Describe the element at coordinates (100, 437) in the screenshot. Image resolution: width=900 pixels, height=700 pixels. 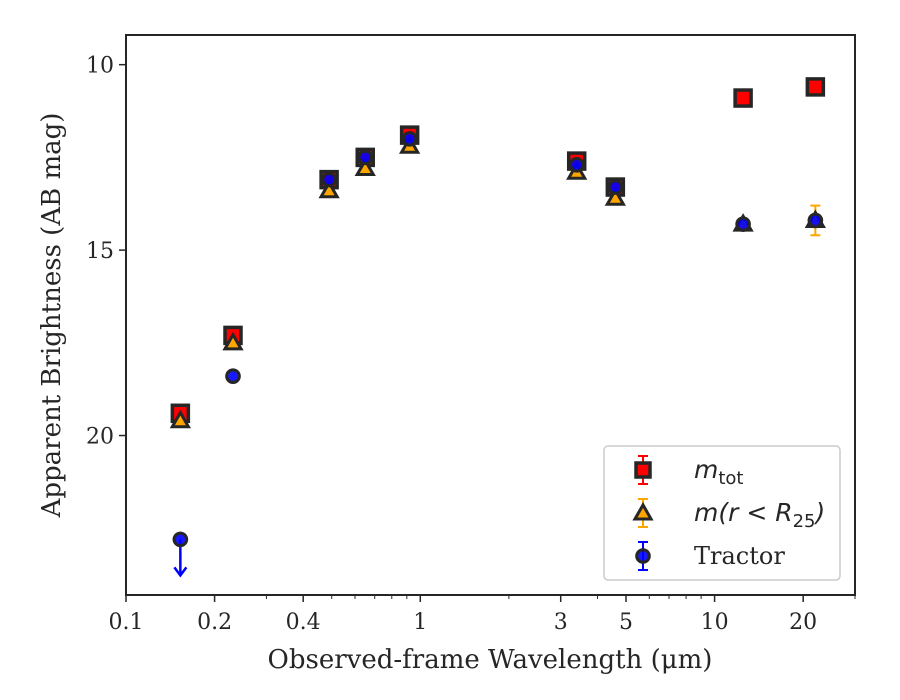
I see `y-tick-label: 20` at that location.